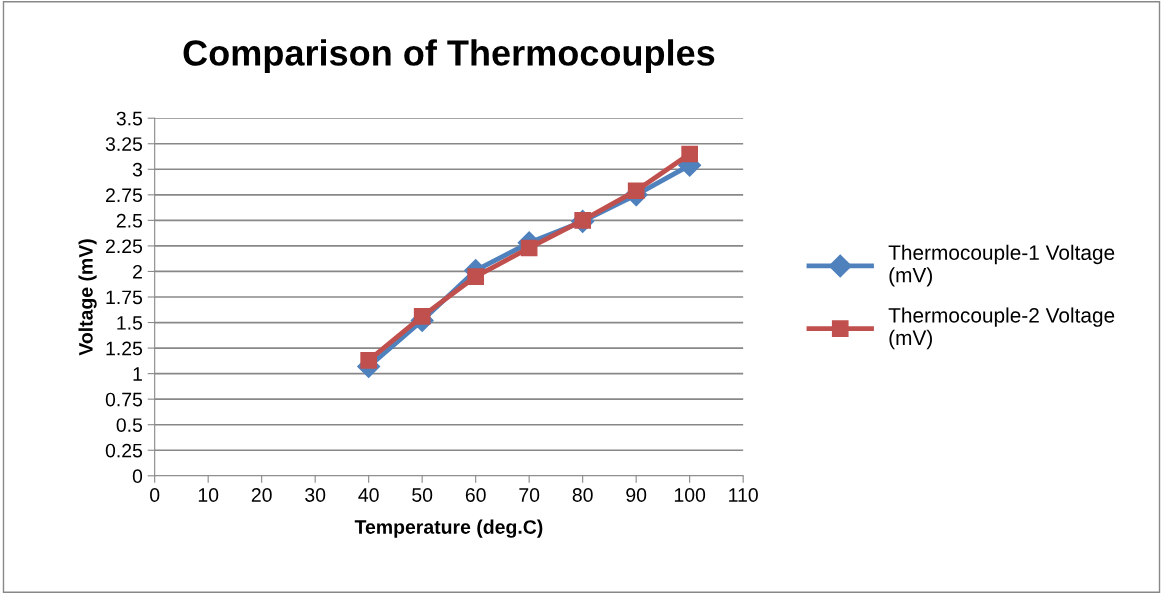 The height and width of the screenshot is (594, 1163). I want to click on x-axis-title: Temperature (deg.C), so click(448, 528).